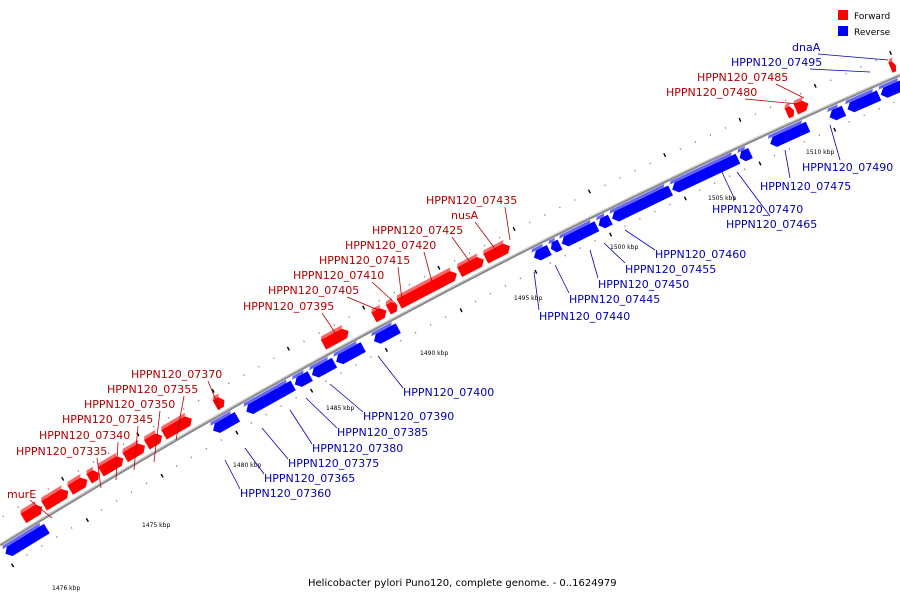  I want to click on gene-label-forward: HPPN120_07335, so click(61, 451).